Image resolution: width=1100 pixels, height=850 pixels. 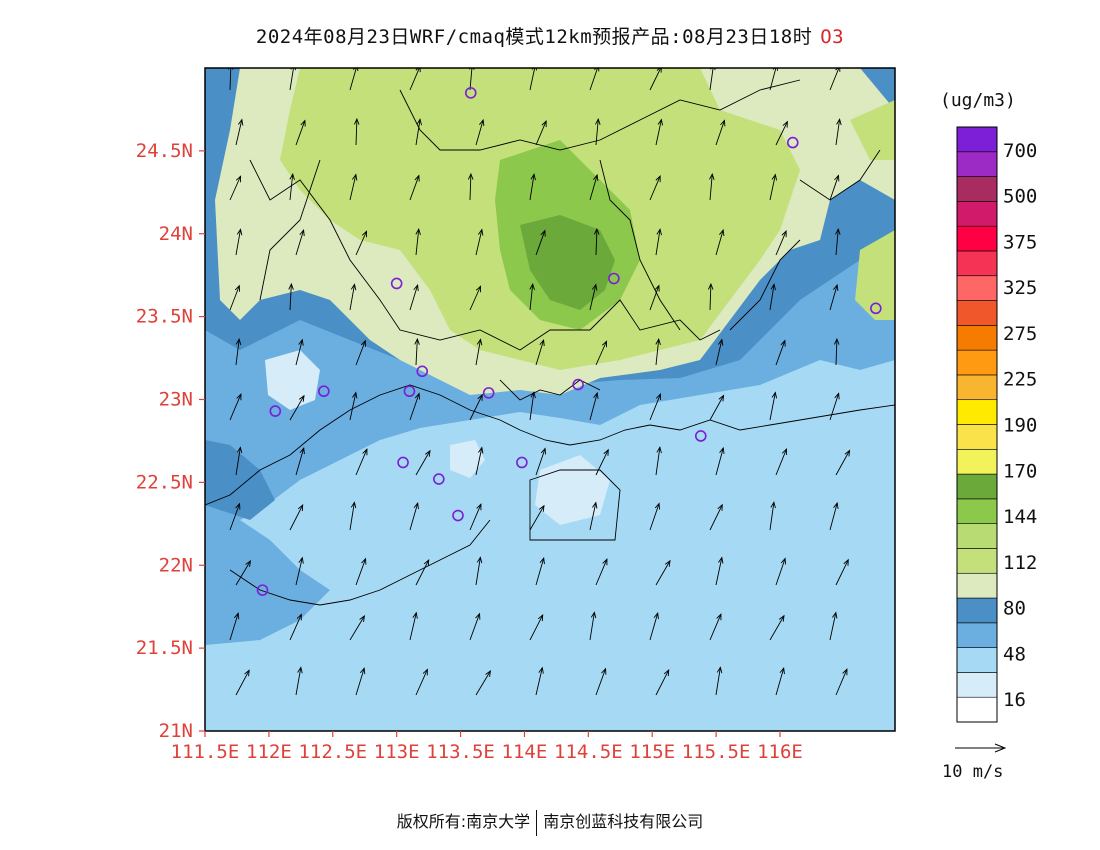 What do you see at coordinates (780, 752) in the screenshot?
I see `x-tick-label: 116E` at bounding box center [780, 752].